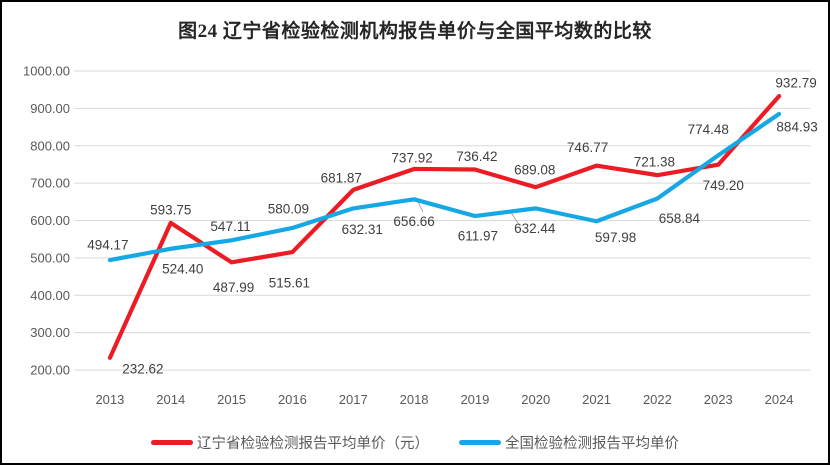 This screenshot has height=465, width=830. What do you see at coordinates (109, 399) in the screenshot?
I see `x-axis-tick-label: 2013` at bounding box center [109, 399].